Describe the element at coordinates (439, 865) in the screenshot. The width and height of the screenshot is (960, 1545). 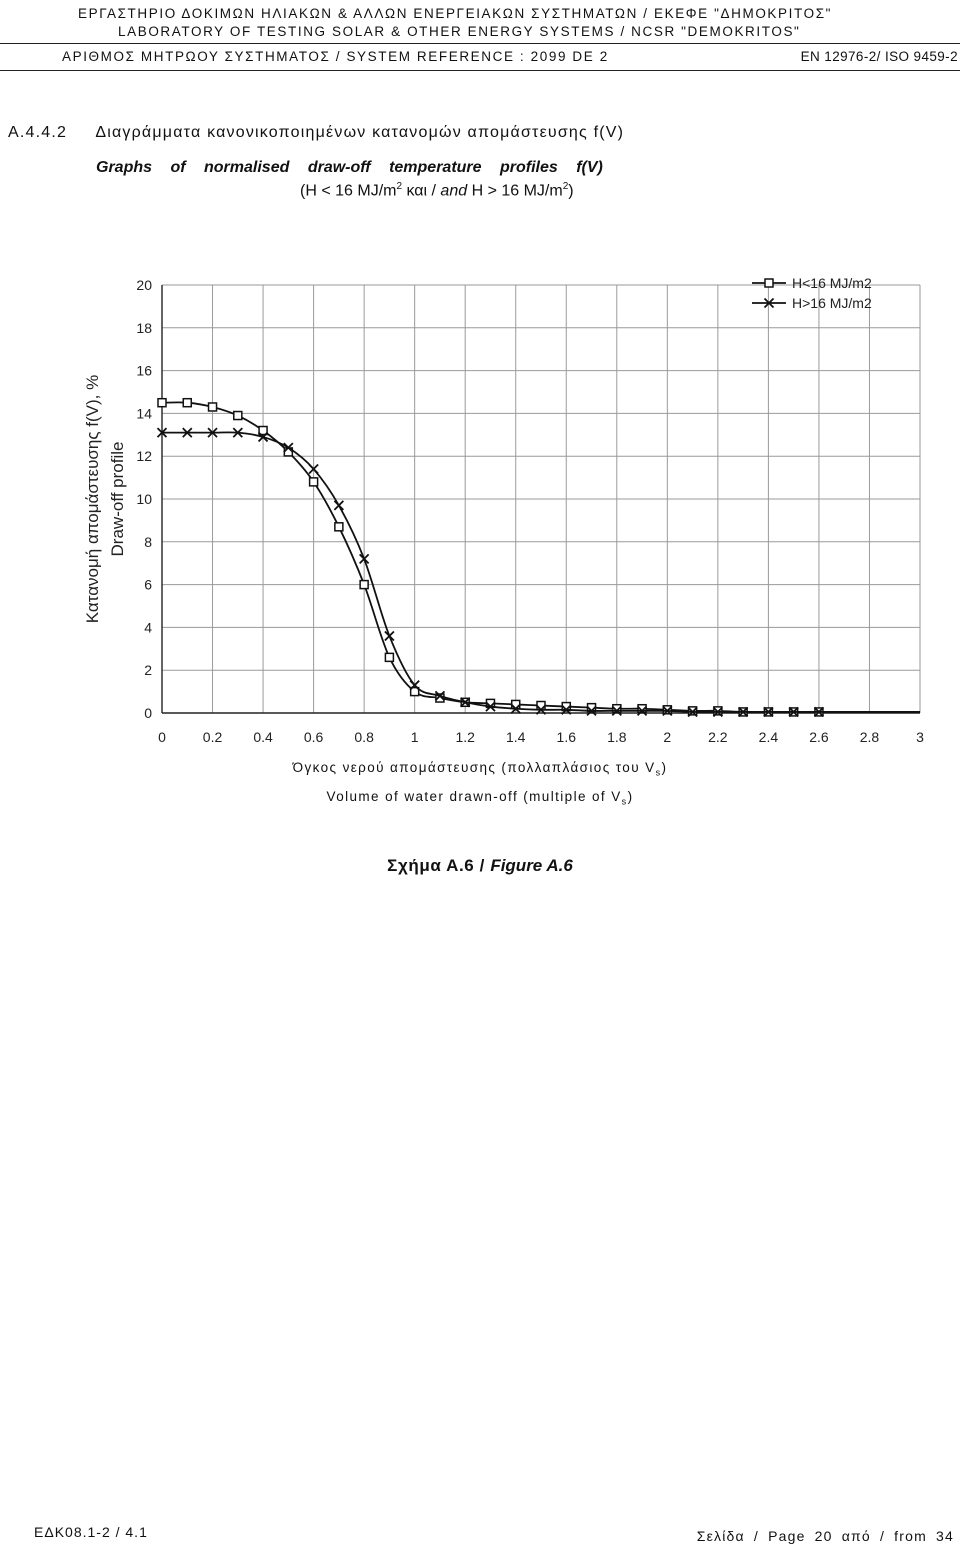
I see `figure-caption-greek: Σχήμα Α.6 /` at that location.